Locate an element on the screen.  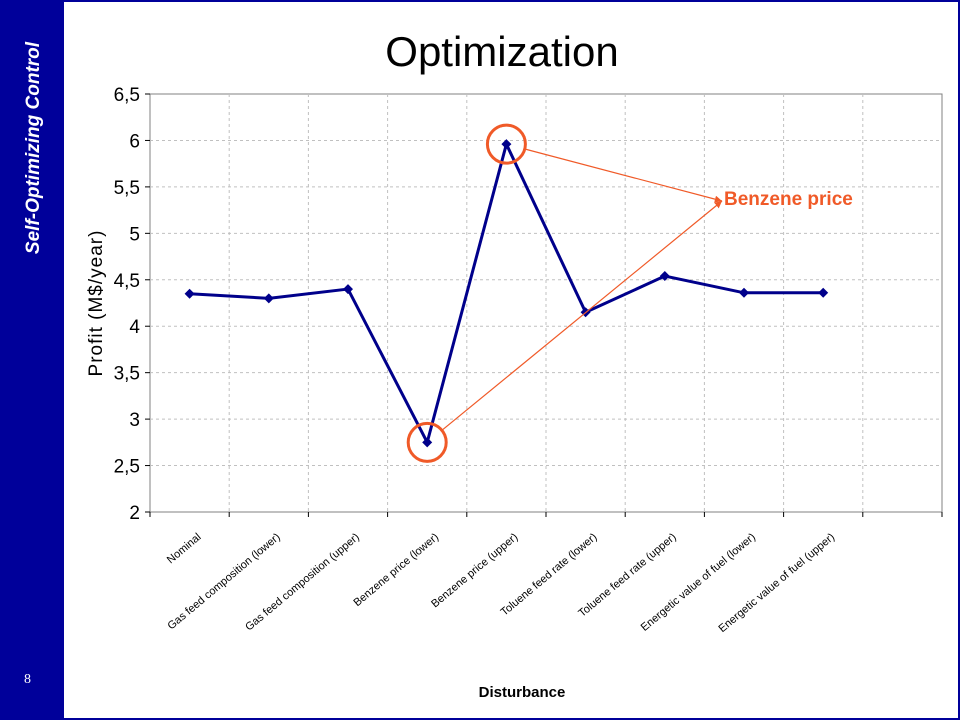
y-tick-label: 6 is located at coordinates (134, 141).